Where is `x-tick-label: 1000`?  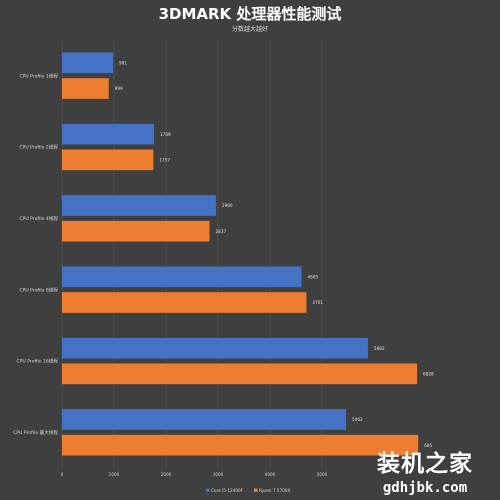
x-tick-label: 1000 is located at coordinates (114, 474).